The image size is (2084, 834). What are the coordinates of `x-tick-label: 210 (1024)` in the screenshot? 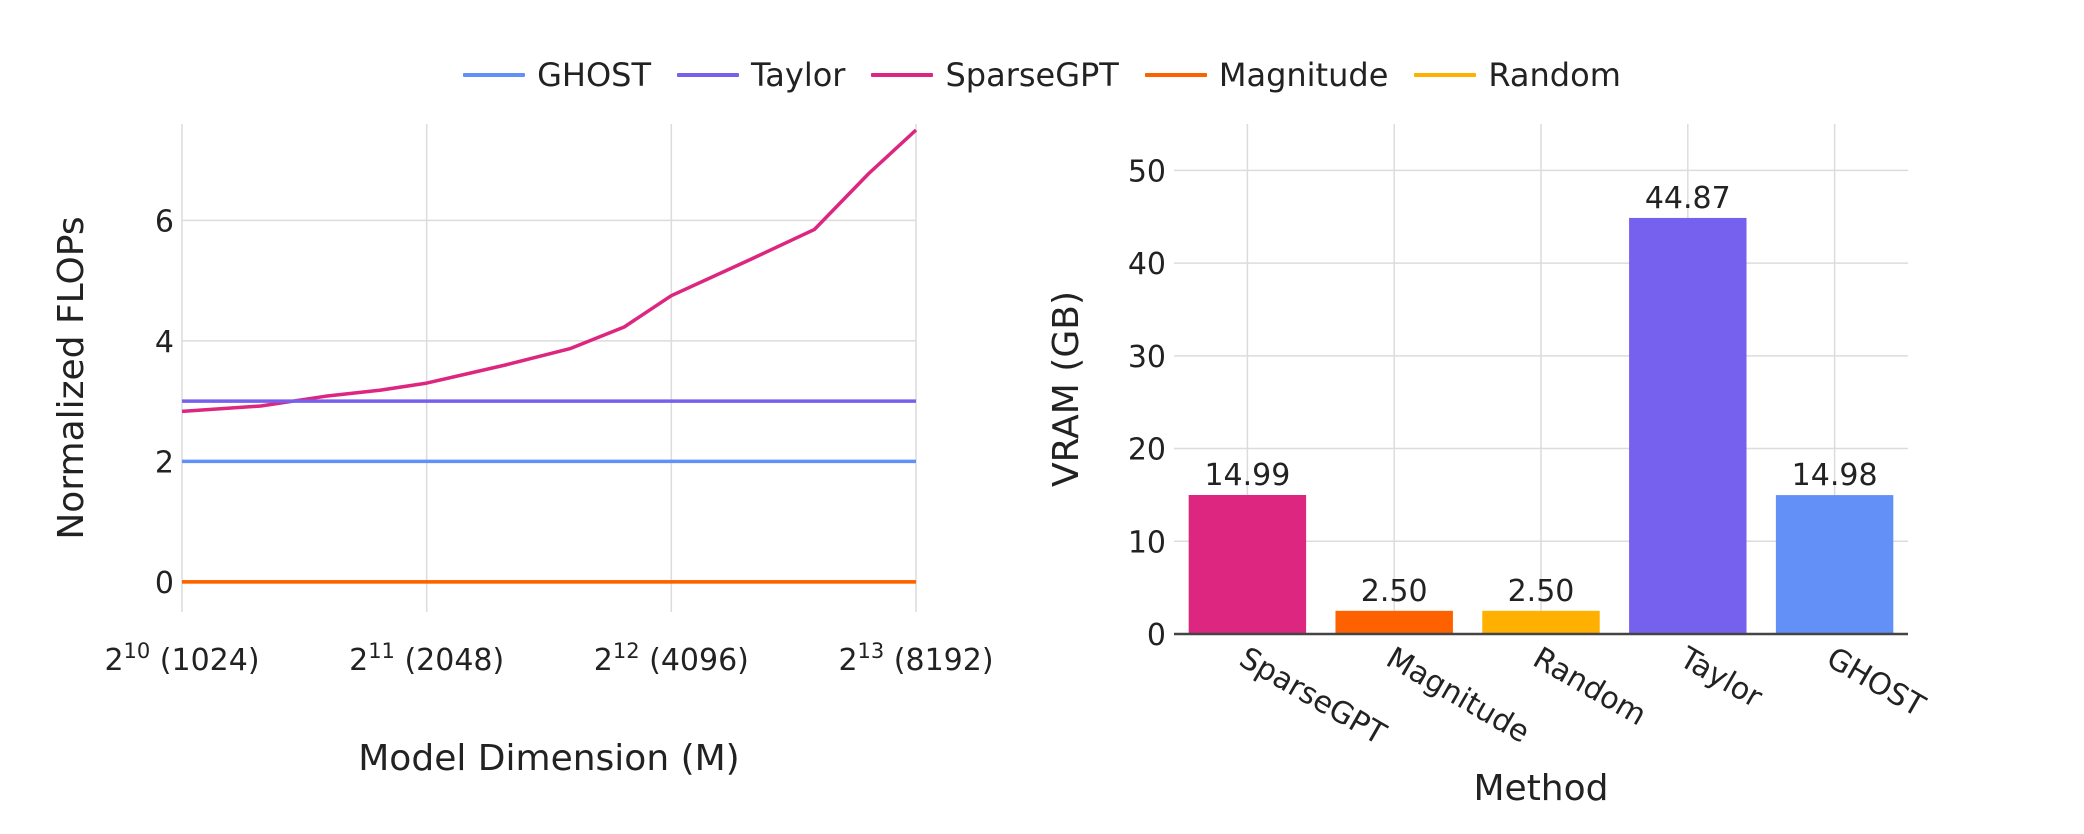 It's located at (181, 658).